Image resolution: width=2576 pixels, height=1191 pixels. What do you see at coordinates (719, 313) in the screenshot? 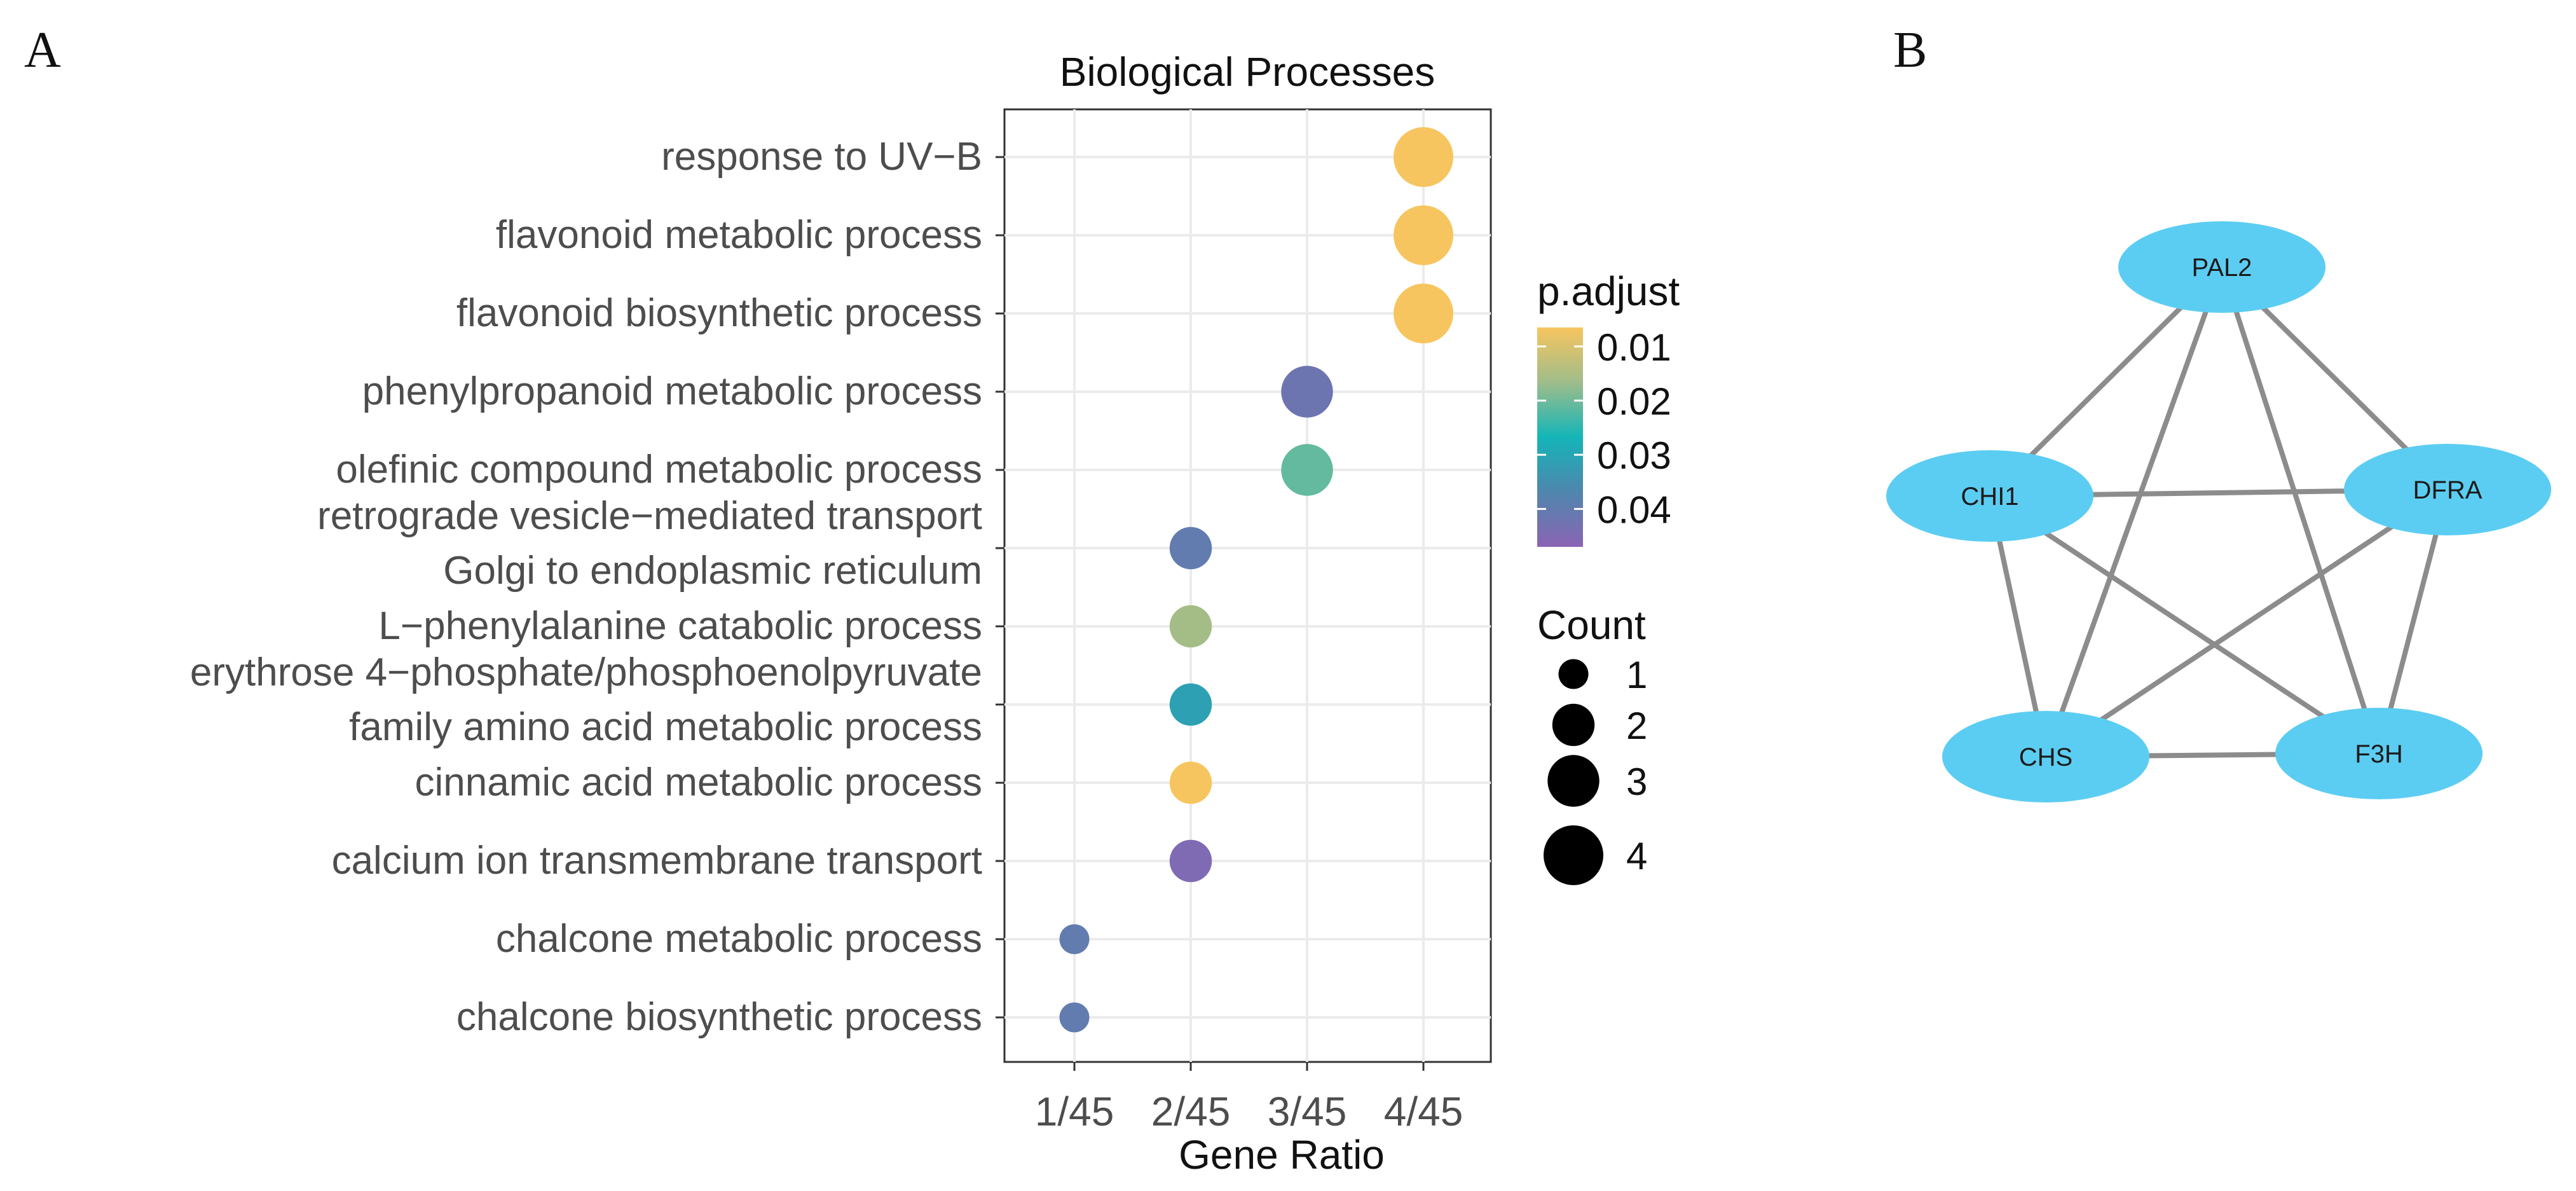
I see `y-tick-label: flavonoid biosynthetic process` at bounding box center [719, 313].